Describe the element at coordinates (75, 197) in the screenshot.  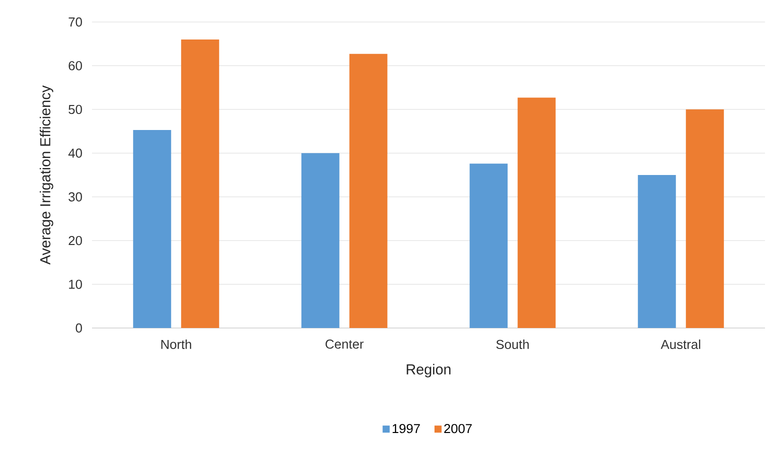
I see `y-tick-label: 30` at that location.